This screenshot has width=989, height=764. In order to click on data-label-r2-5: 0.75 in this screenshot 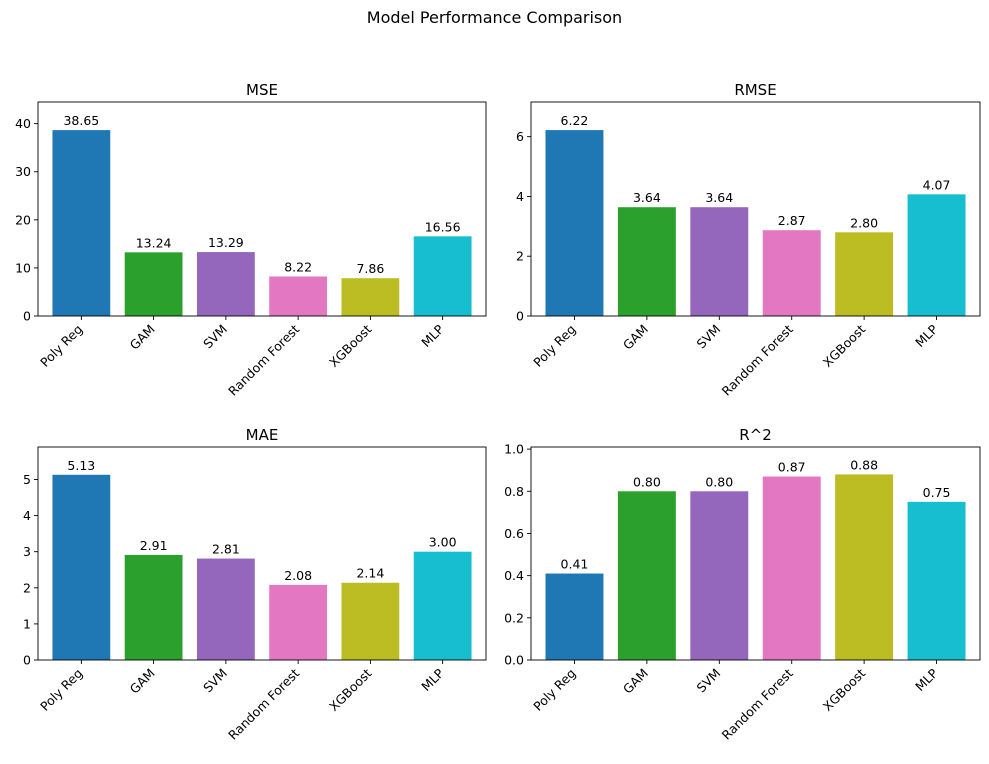, I will do `click(937, 492)`.